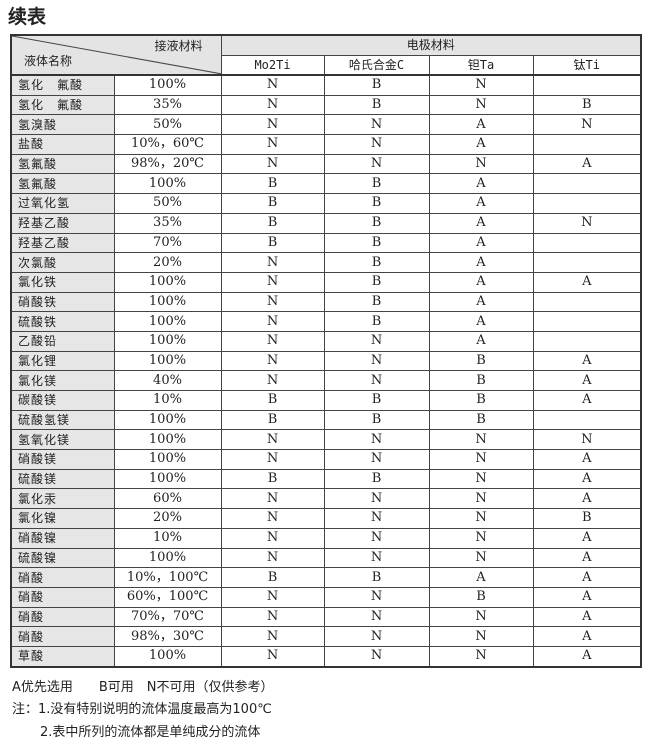  I want to click on fluid-name: 过氧化氢, so click(62, 203).